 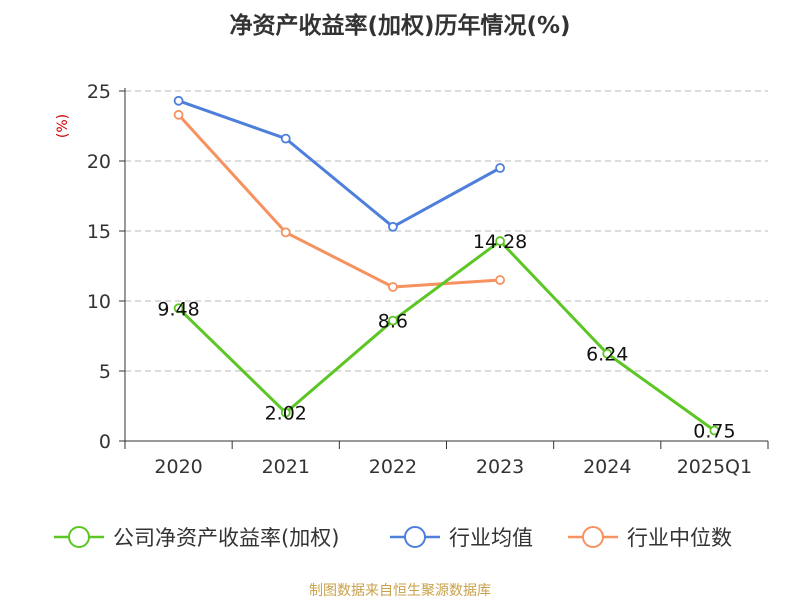 What do you see at coordinates (226, 538) in the screenshot?
I see `legend-label: 公司净资产收益率(加权)` at bounding box center [226, 538].